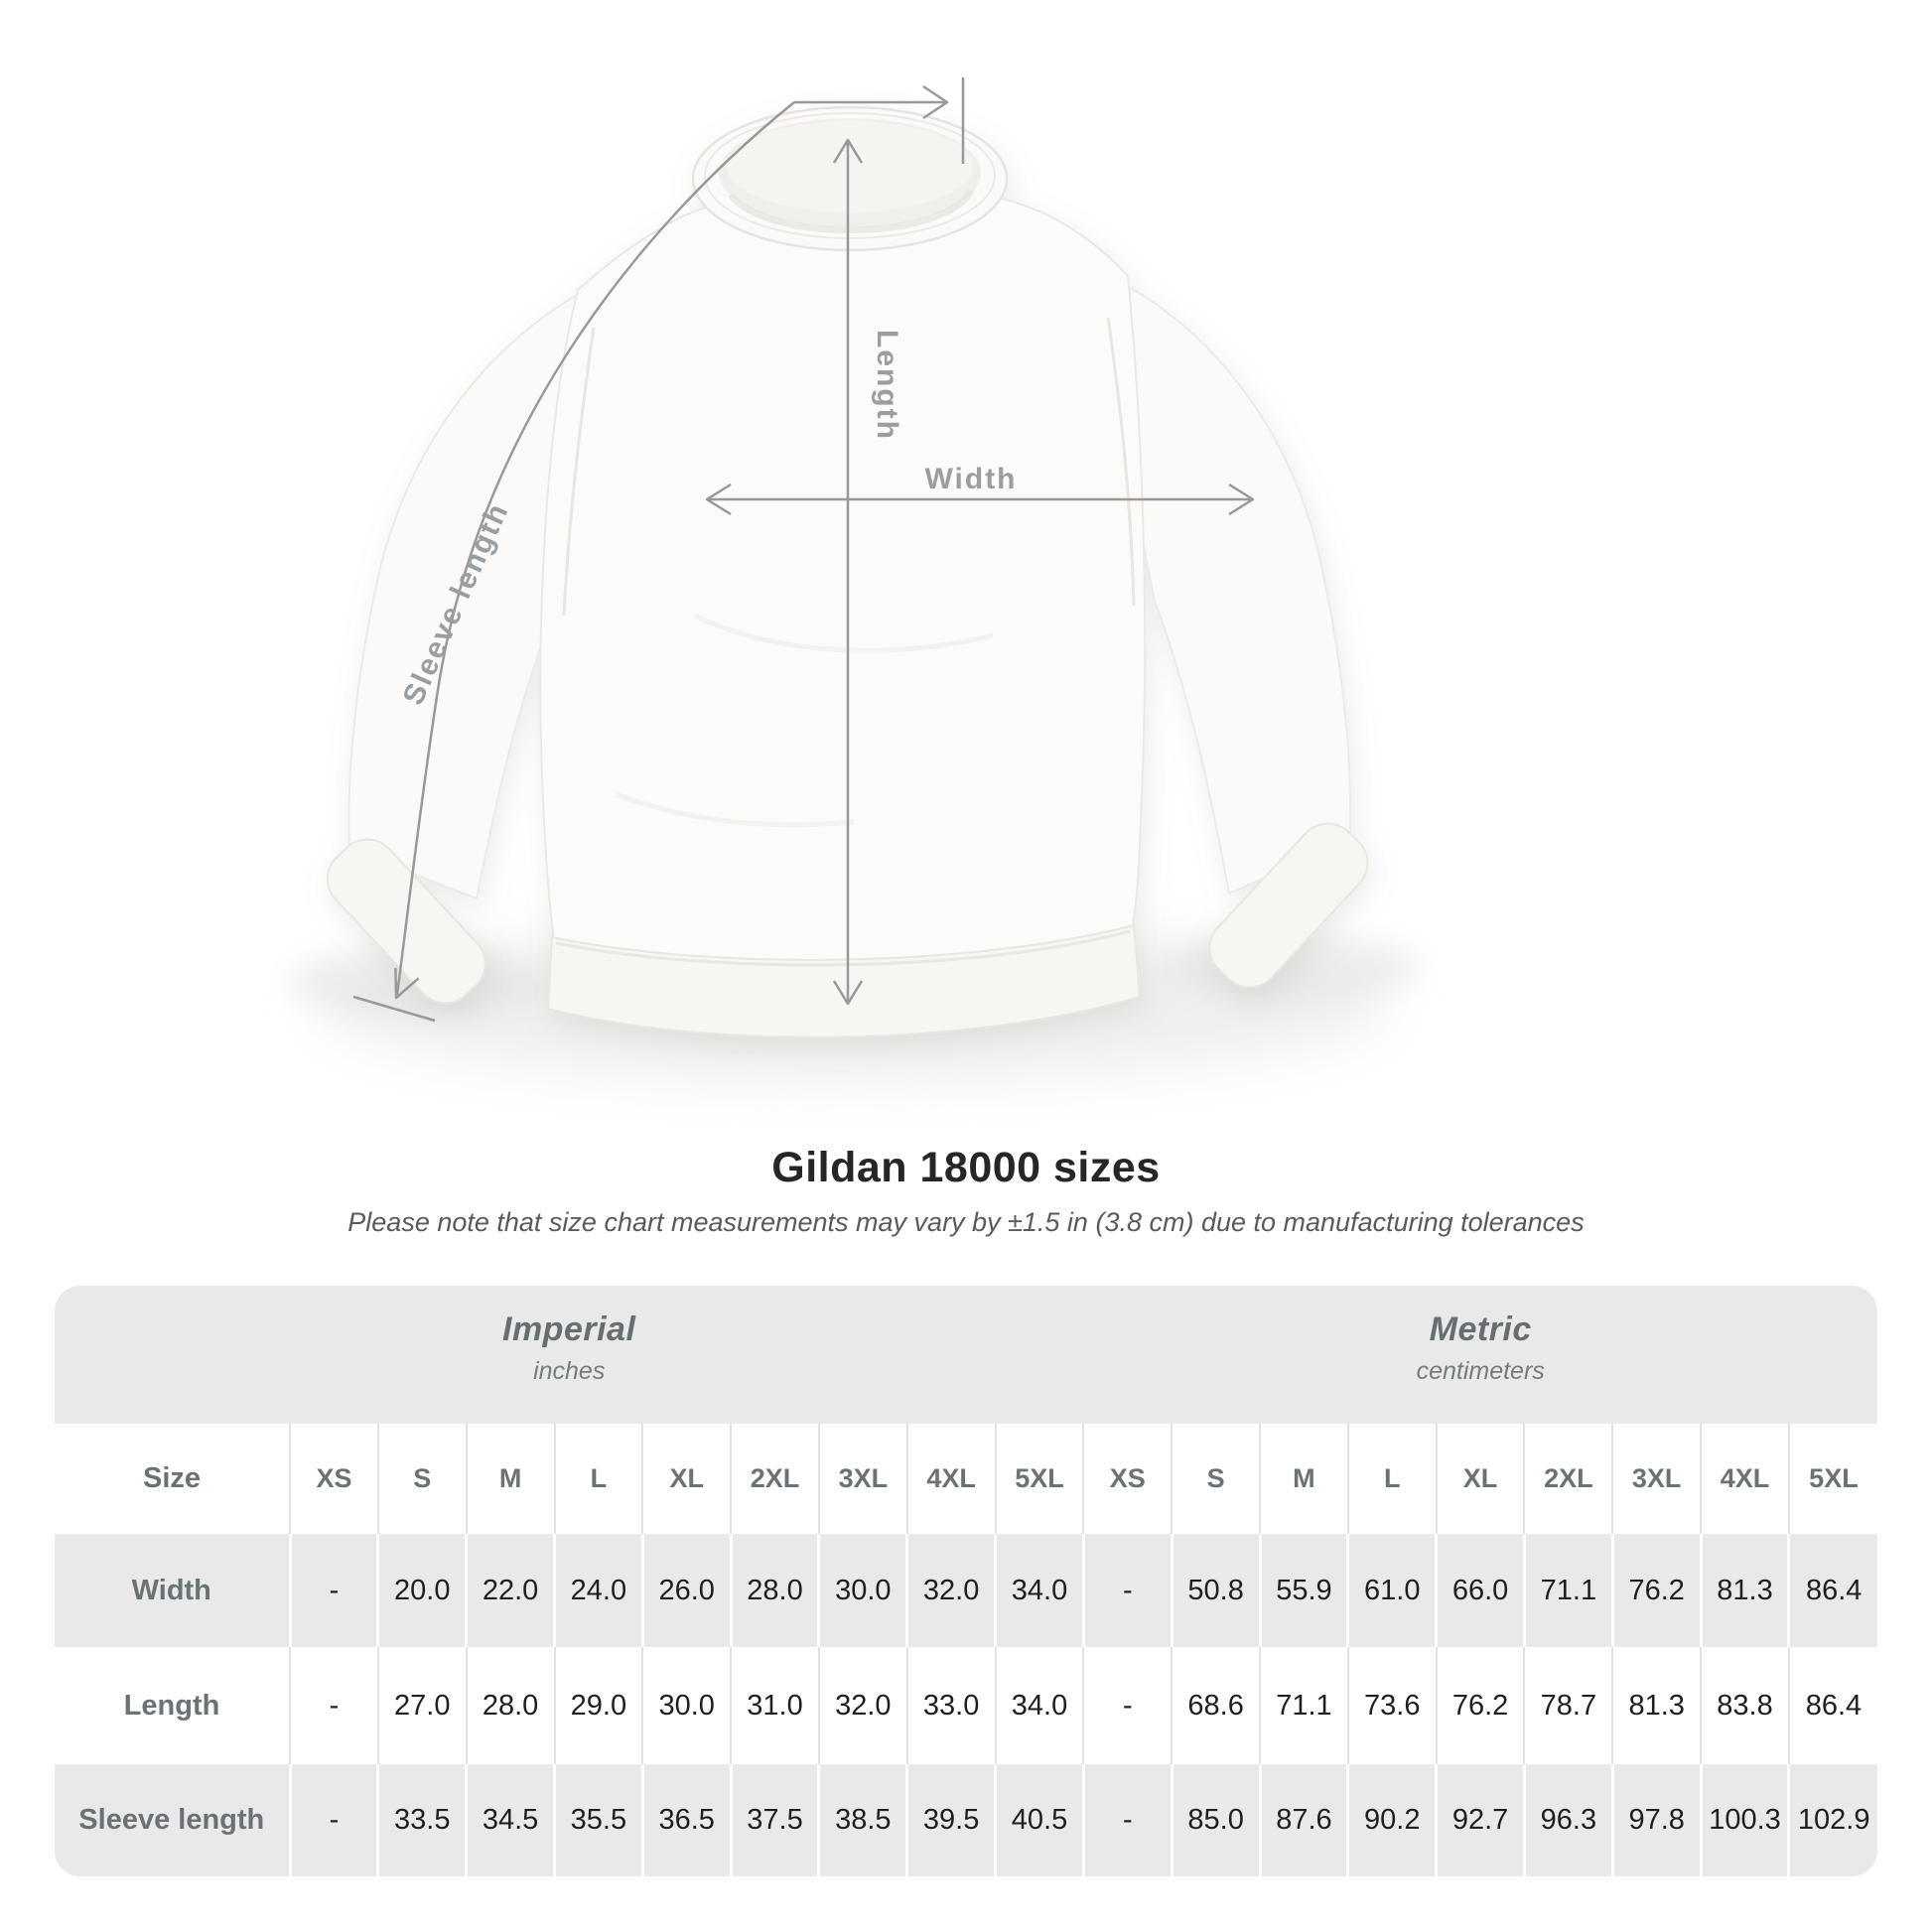  What do you see at coordinates (569, 1355) in the screenshot?
I see `unit-header-imperial: Imperial inches` at bounding box center [569, 1355].